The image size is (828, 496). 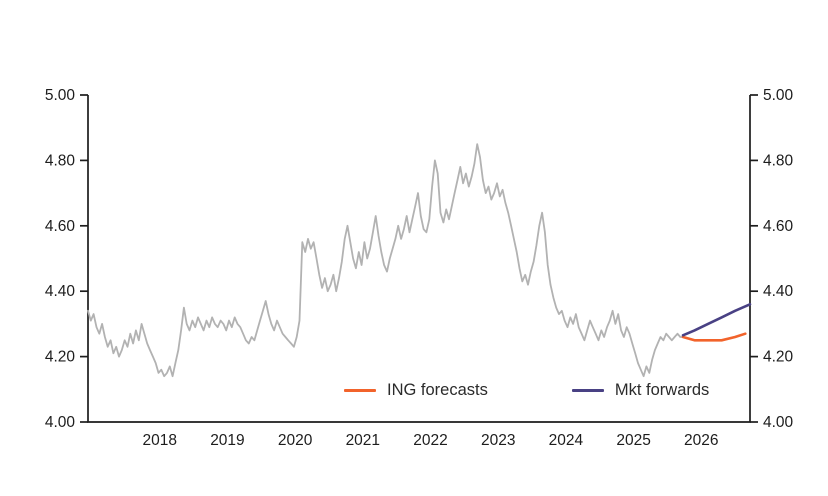 I want to click on legend-item-ing-forecasts: ING forecasts, so click(x=416, y=390).